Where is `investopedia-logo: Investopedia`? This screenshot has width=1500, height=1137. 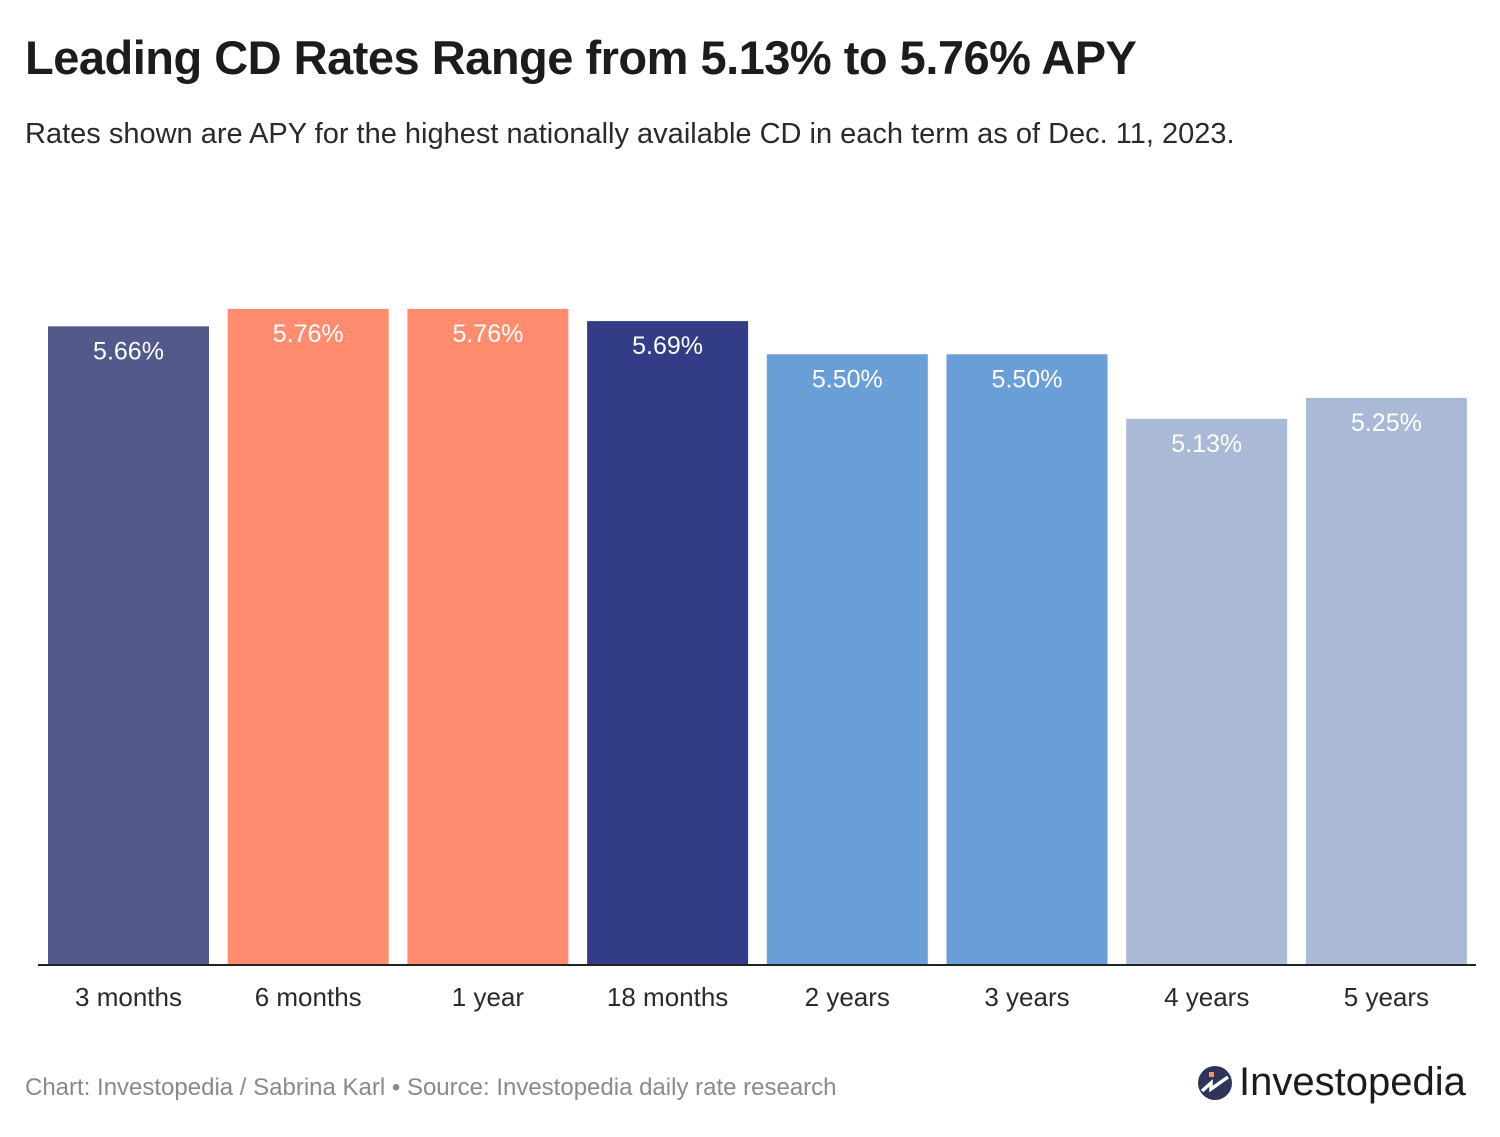
investopedia-logo: Investopedia is located at coordinates (1331, 1082).